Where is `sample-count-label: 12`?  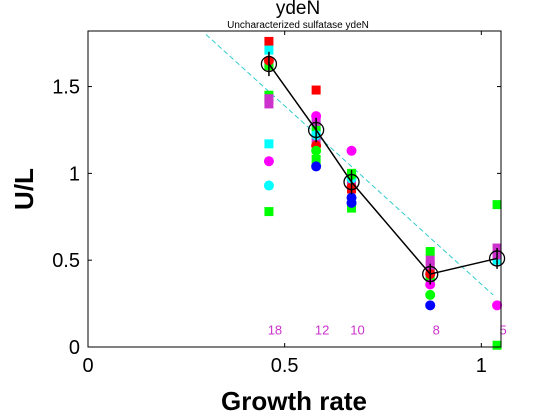 sample-count-label: 12 is located at coordinates (322, 330).